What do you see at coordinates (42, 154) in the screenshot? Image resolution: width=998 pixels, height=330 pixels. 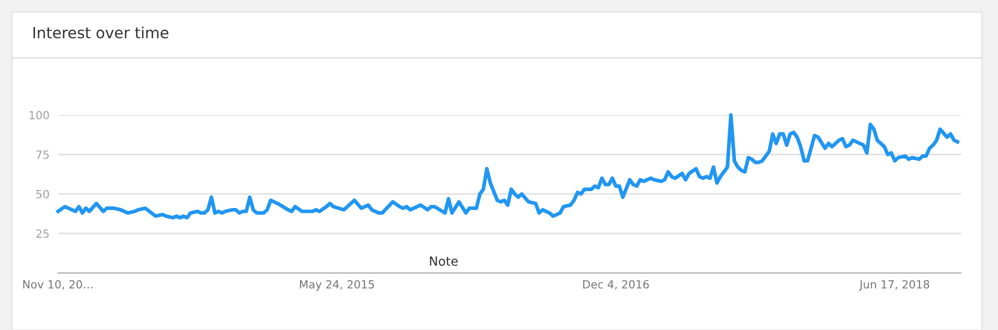 I see `y-tick-label: 75` at bounding box center [42, 154].